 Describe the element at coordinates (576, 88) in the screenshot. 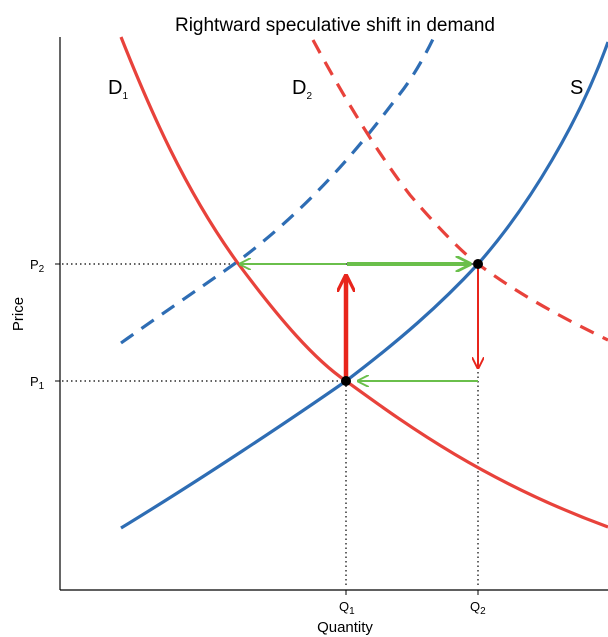

I see `label-s: S` at that location.